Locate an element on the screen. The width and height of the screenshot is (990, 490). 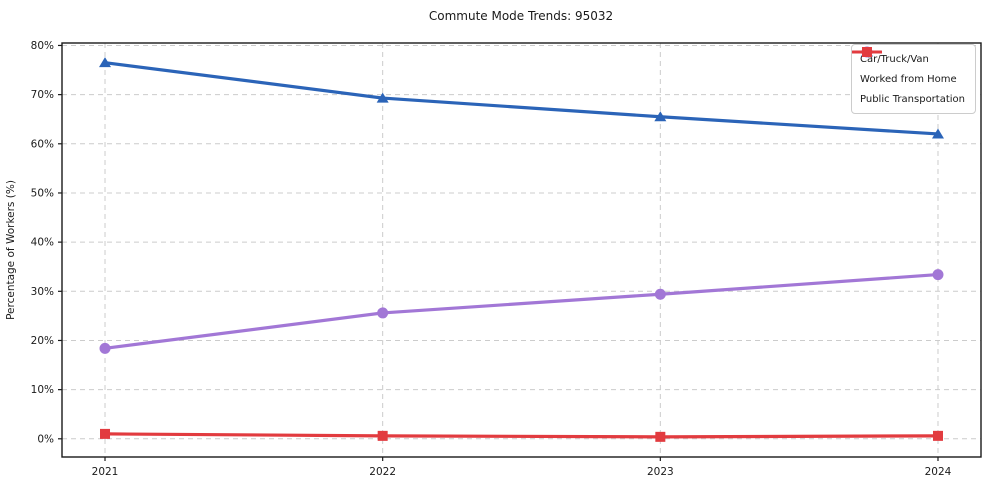
y-tick-label: 40% is located at coordinates (42, 243).